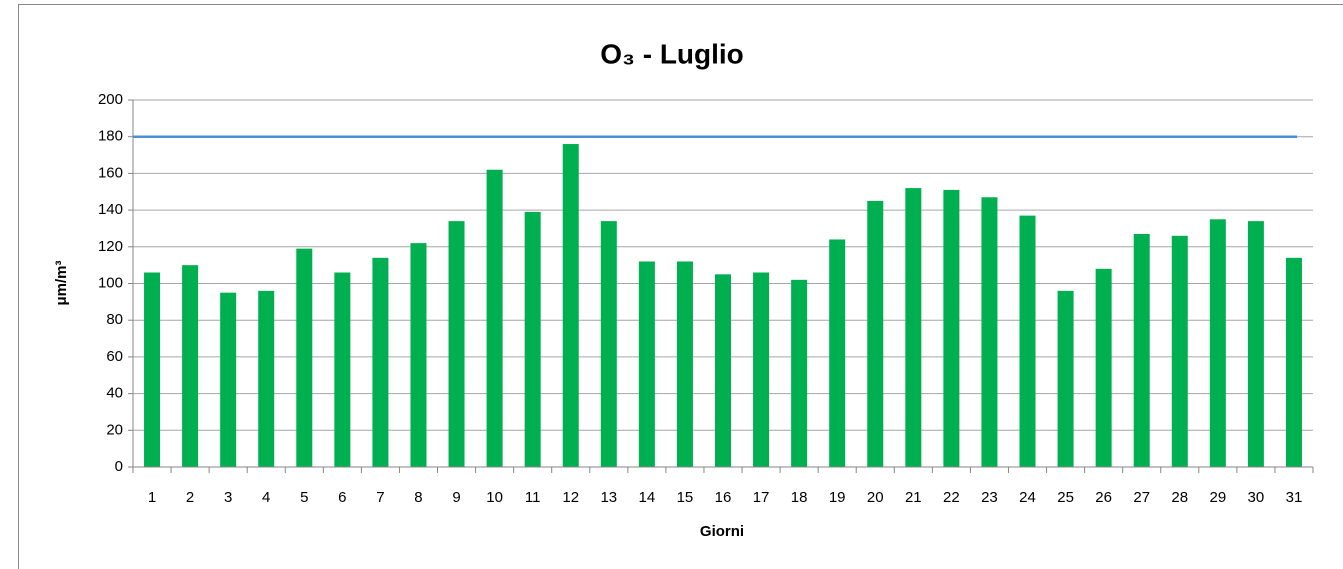 This screenshot has height=569, width=1343. What do you see at coordinates (119, 466) in the screenshot?
I see `y-tick-label: 0` at bounding box center [119, 466].